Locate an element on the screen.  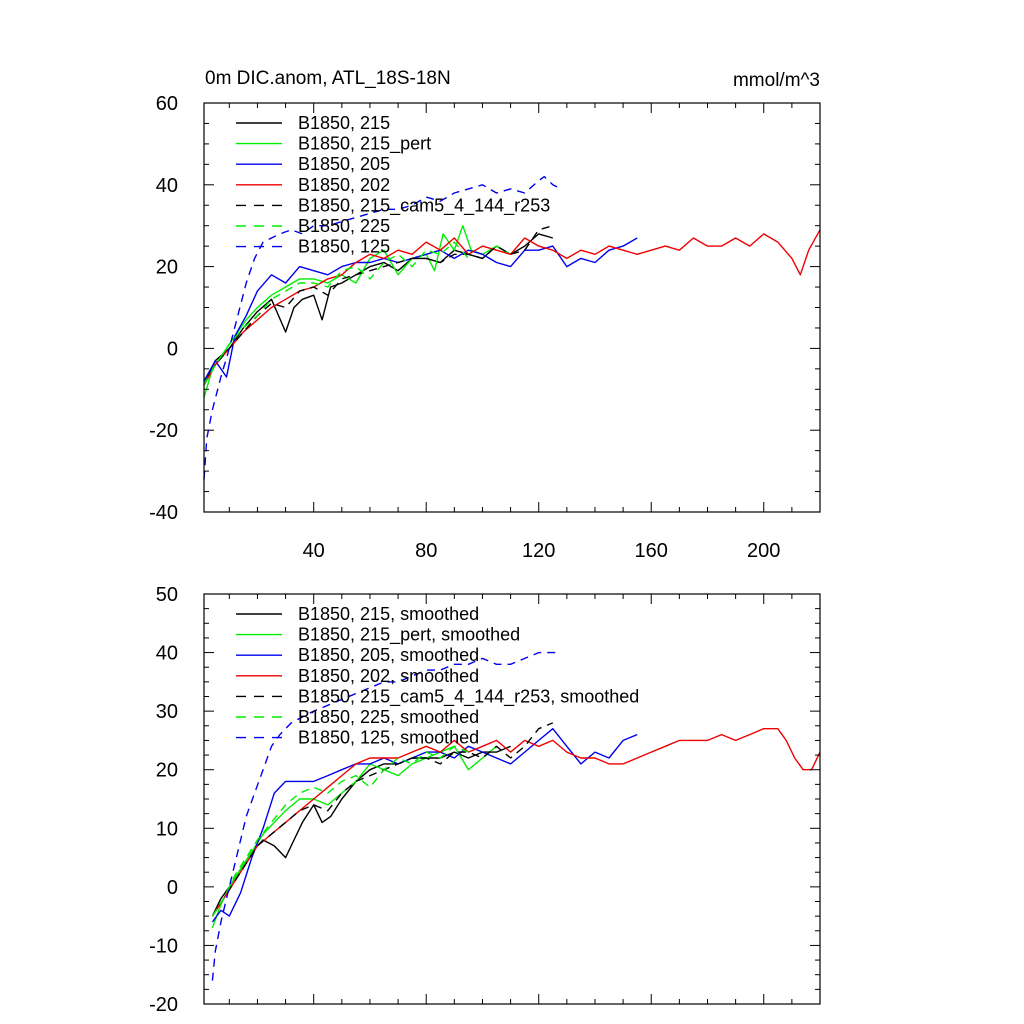
x-tick-label: 200 is located at coordinates (763, 551).